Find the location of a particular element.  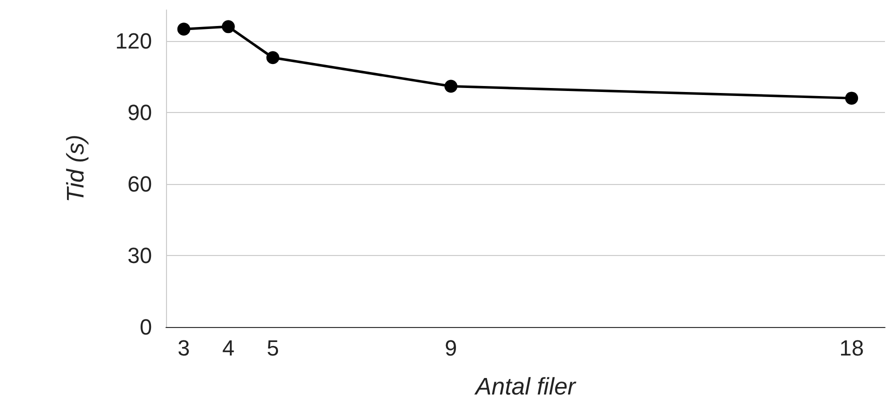

x-tick-label: 9 is located at coordinates (451, 348).